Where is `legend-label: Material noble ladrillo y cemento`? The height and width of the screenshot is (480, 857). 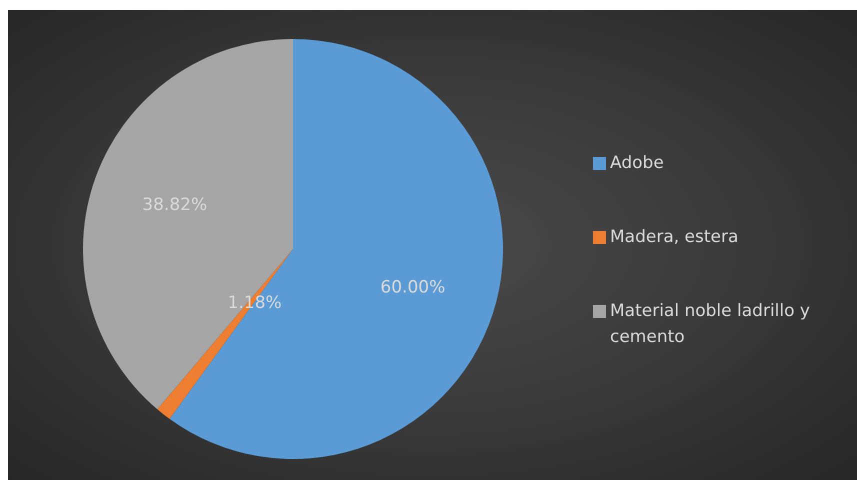 legend-label: Material noble ladrillo y cemento is located at coordinates (710, 324).